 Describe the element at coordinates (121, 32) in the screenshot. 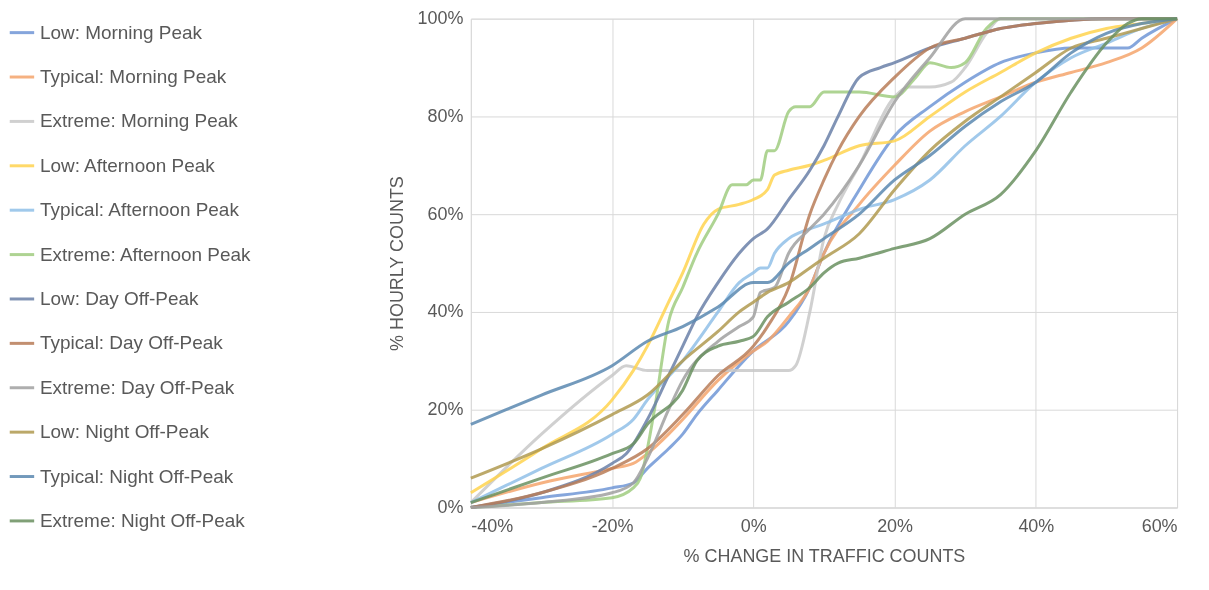

I see `legend-label: Low: Morning Peak` at that location.